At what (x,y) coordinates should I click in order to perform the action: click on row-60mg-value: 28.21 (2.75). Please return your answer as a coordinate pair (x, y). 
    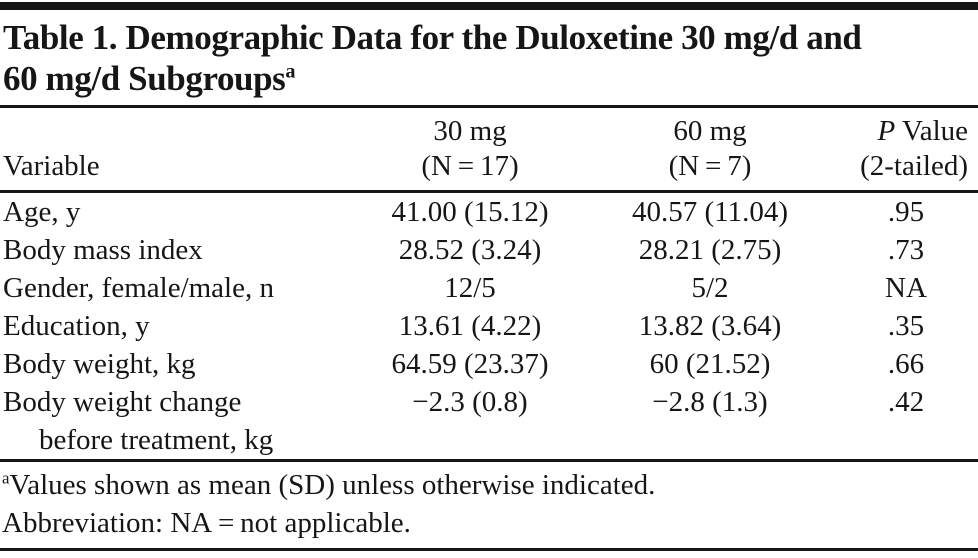
    Looking at the image, I should click on (710, 250).